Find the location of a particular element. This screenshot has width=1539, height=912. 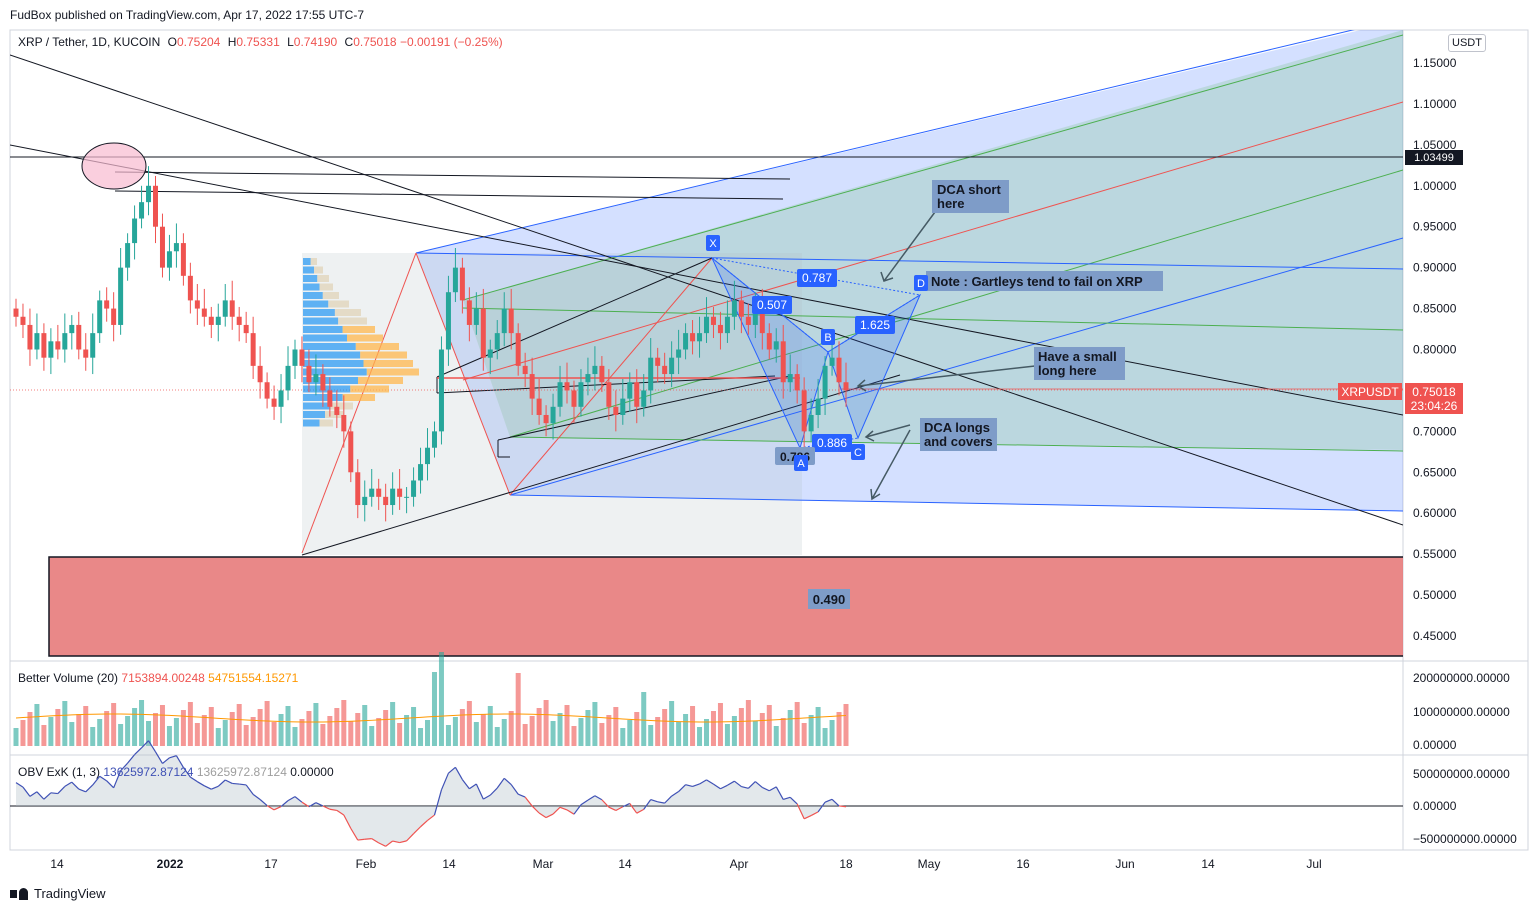

volume-title: Better Volume (20) is located at coordinates (68, 678).